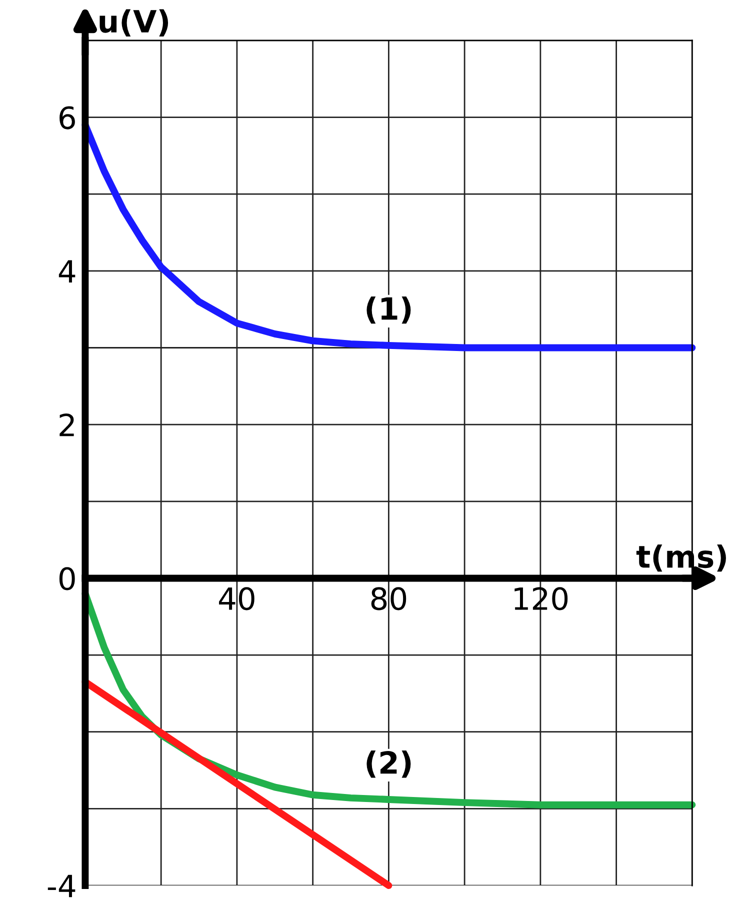 This screenshot has height=899, width=754. Describe the element at coordinates (62, 886) in the screenshot. I see `y-tick-label: -4` at that location.